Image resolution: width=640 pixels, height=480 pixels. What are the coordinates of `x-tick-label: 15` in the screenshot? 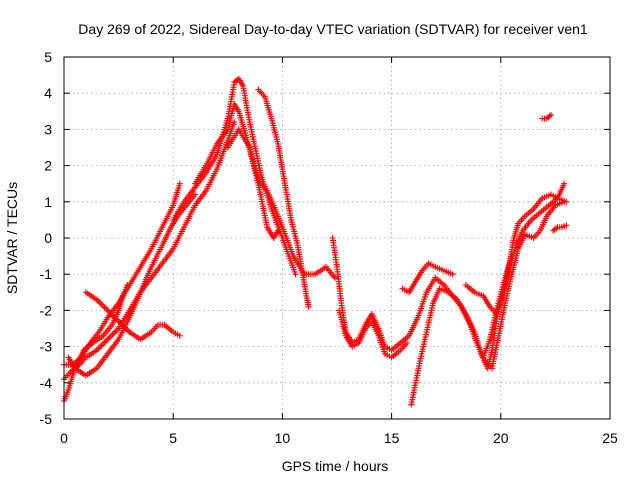 It's located at (392, 438).